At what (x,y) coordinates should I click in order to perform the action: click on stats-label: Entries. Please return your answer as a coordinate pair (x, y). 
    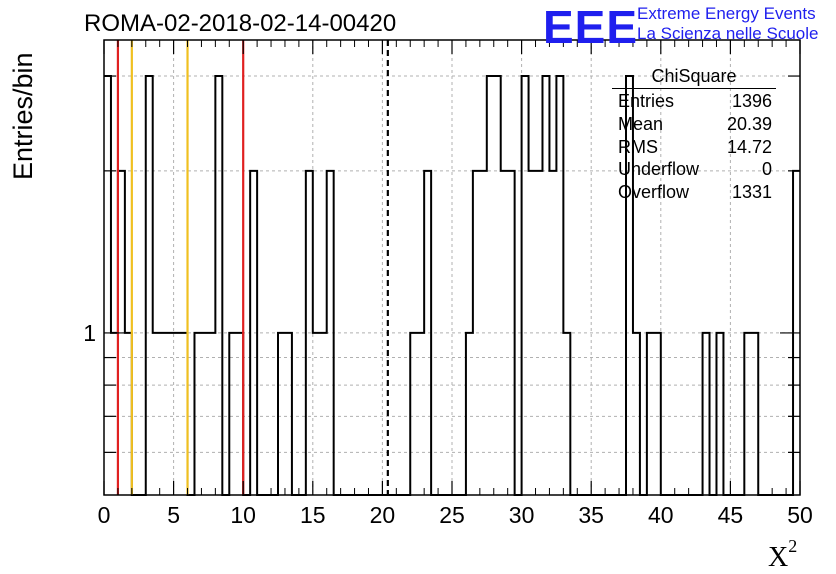
    Looking at the image, I should click on (646, 101).